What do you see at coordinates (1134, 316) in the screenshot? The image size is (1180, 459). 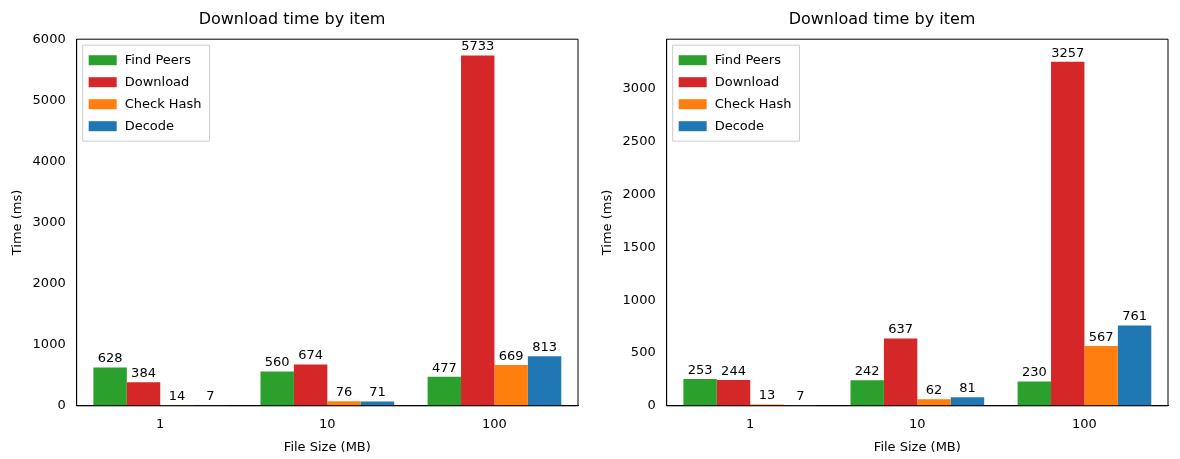 I see `data-label: 761` at bounding box center [1134, 316].